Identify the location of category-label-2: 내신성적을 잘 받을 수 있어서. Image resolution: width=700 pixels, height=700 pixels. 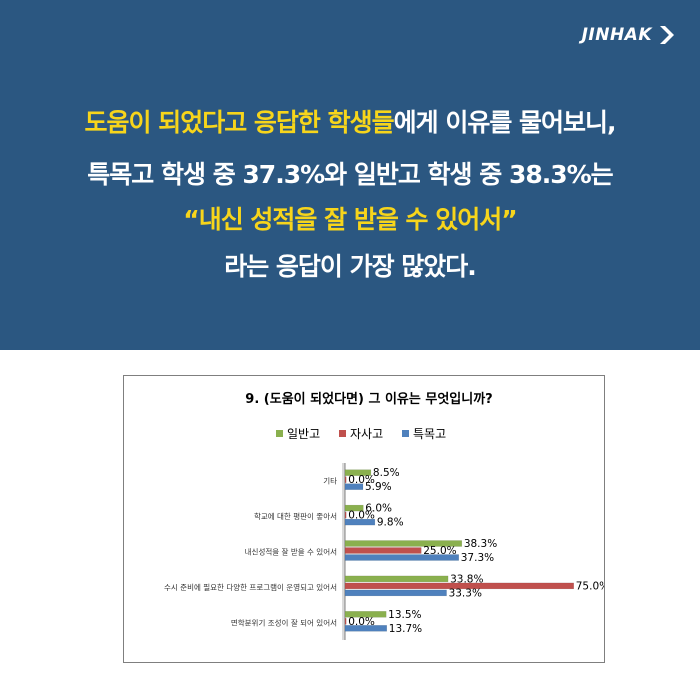
(291, 552).